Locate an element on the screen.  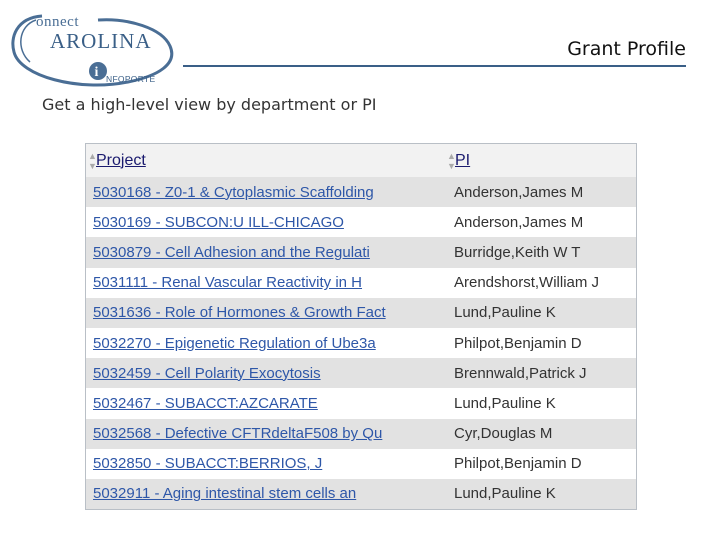
table-header-row: ▲ ▼Project ▲ ▼PI is located at coordinates (361, 160).